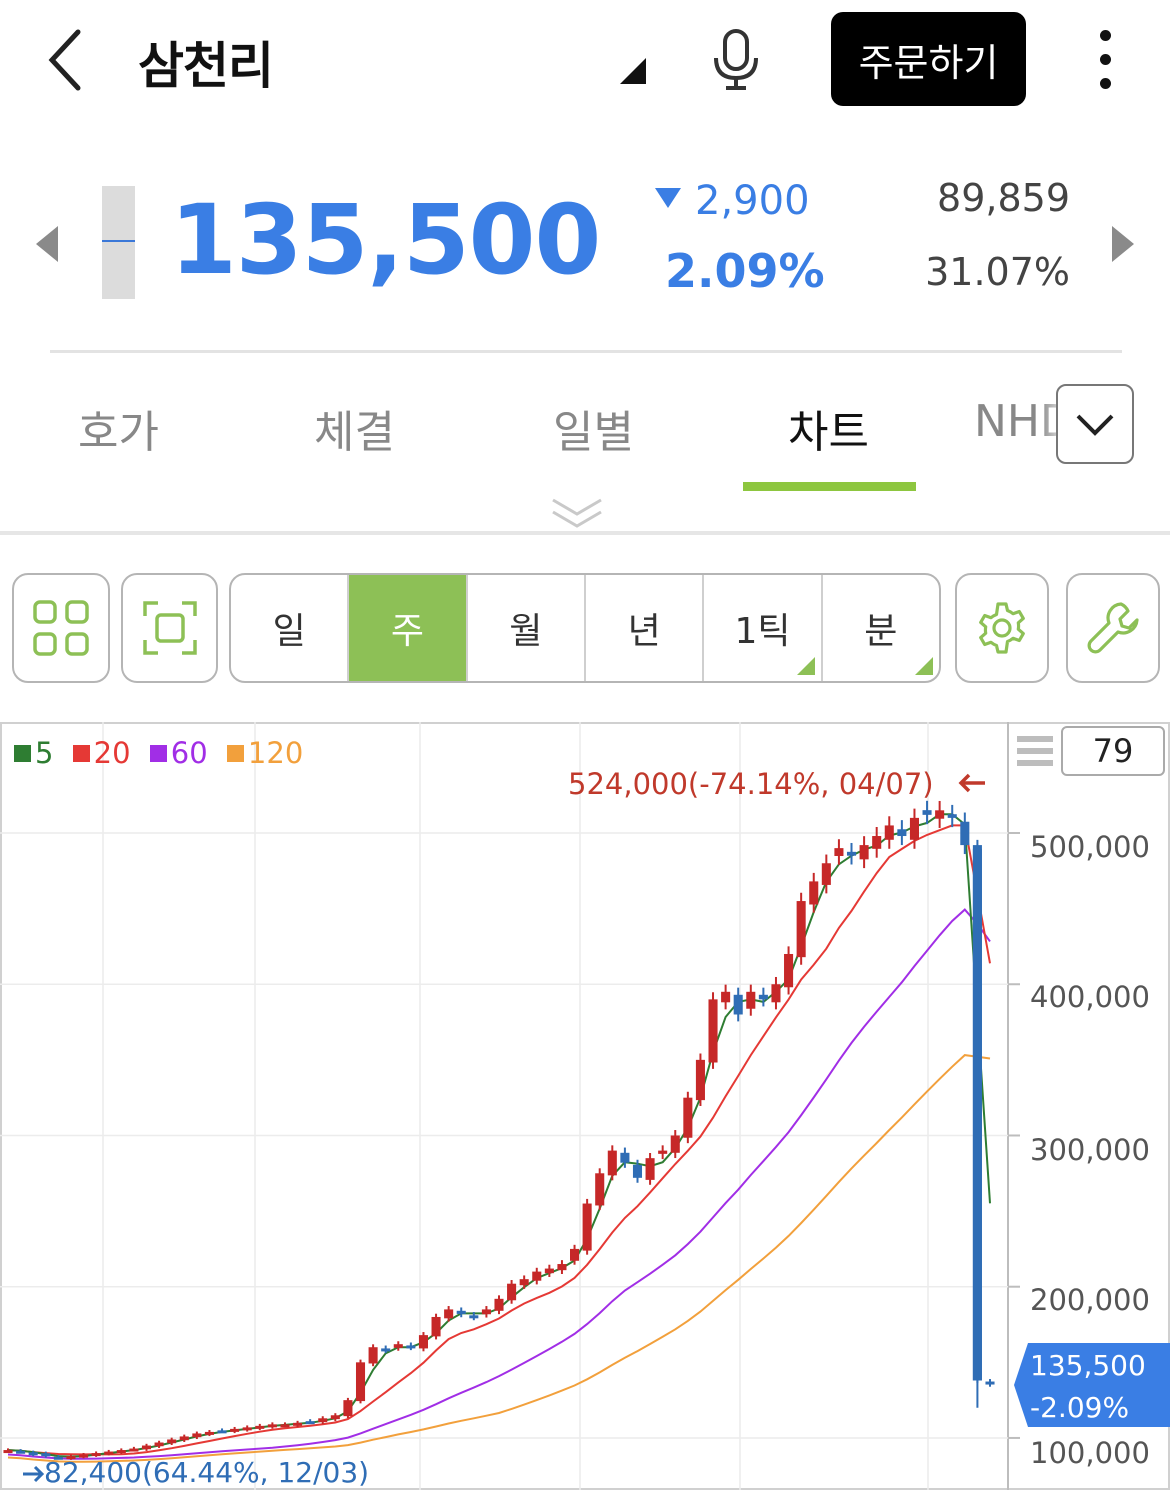 The image size is (1170, 1490). I want to click on fullscreen-button, so click(169, 628).